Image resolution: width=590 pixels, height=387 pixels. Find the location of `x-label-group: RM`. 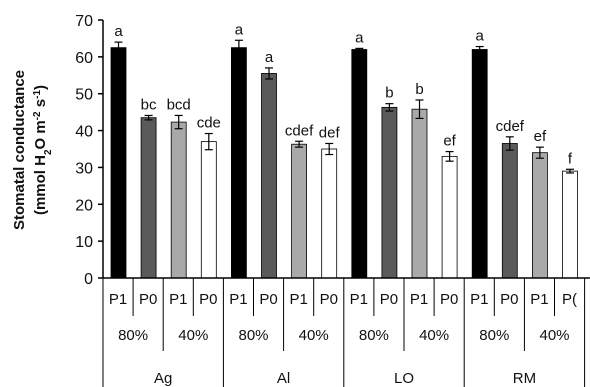

x-label-group: RM is located at coordinates (524, 378).